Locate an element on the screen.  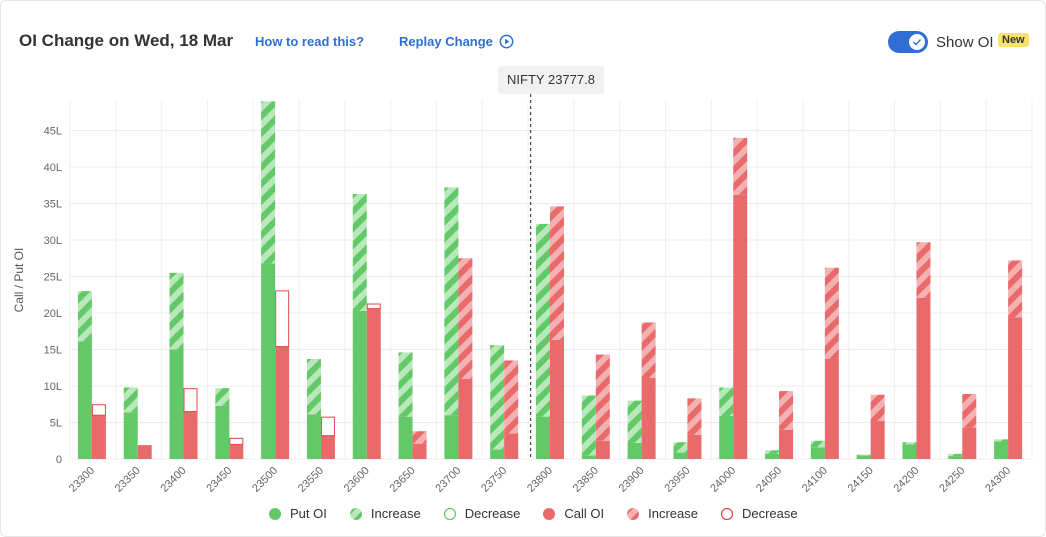
call-decrease-segment is located at coordinates (282, 319).